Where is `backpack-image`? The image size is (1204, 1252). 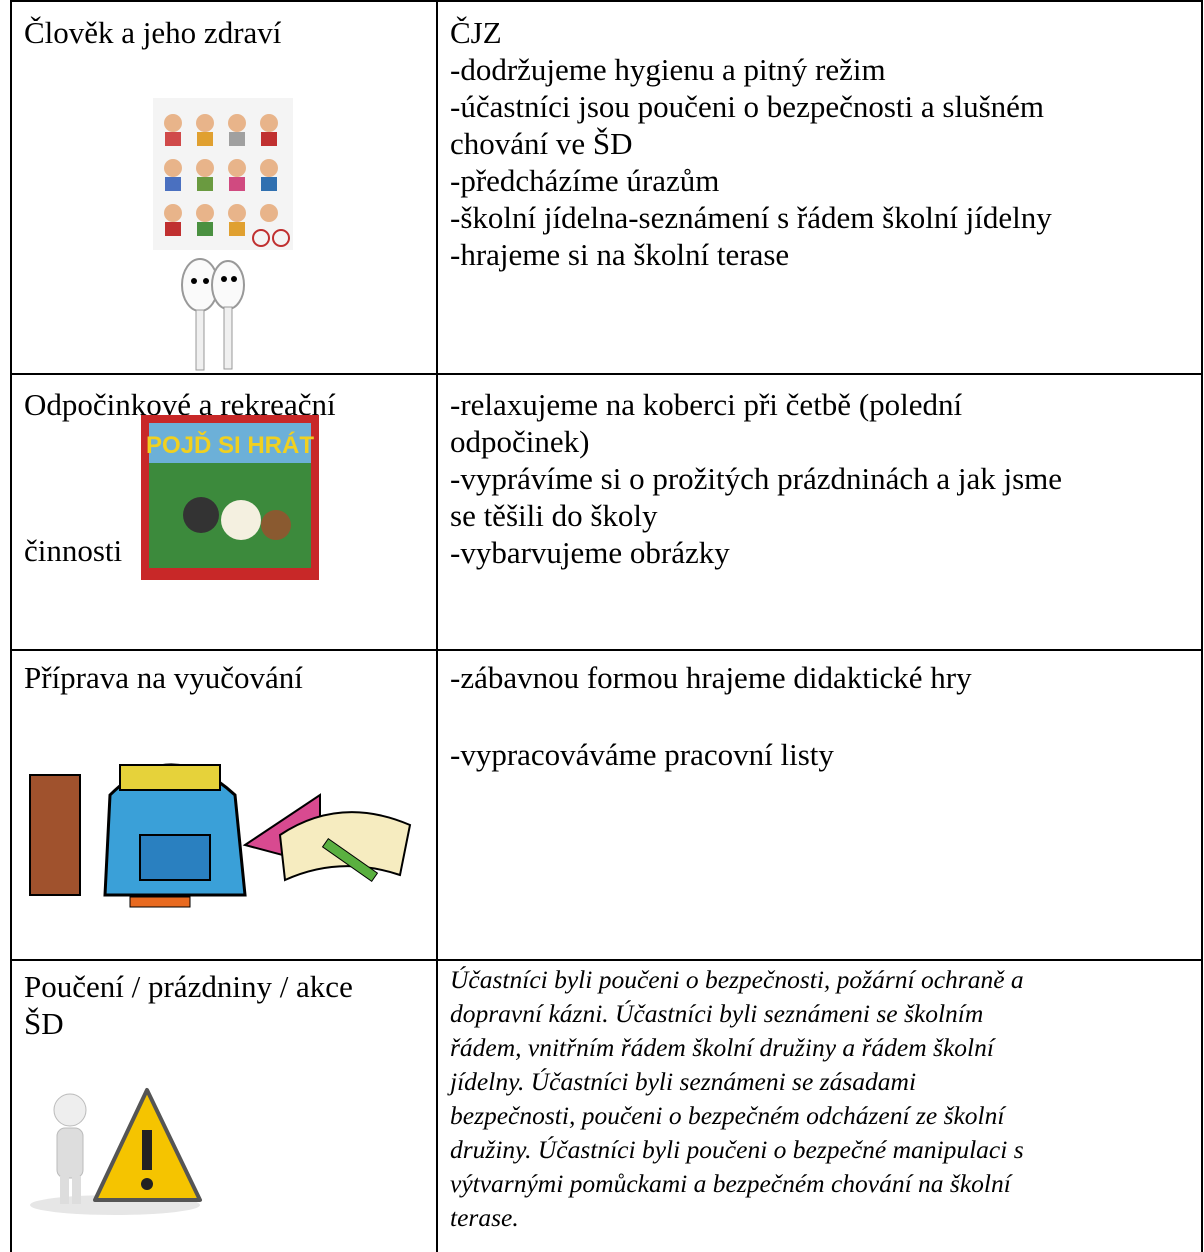 backpack-image is located at coordinates (220, 835).